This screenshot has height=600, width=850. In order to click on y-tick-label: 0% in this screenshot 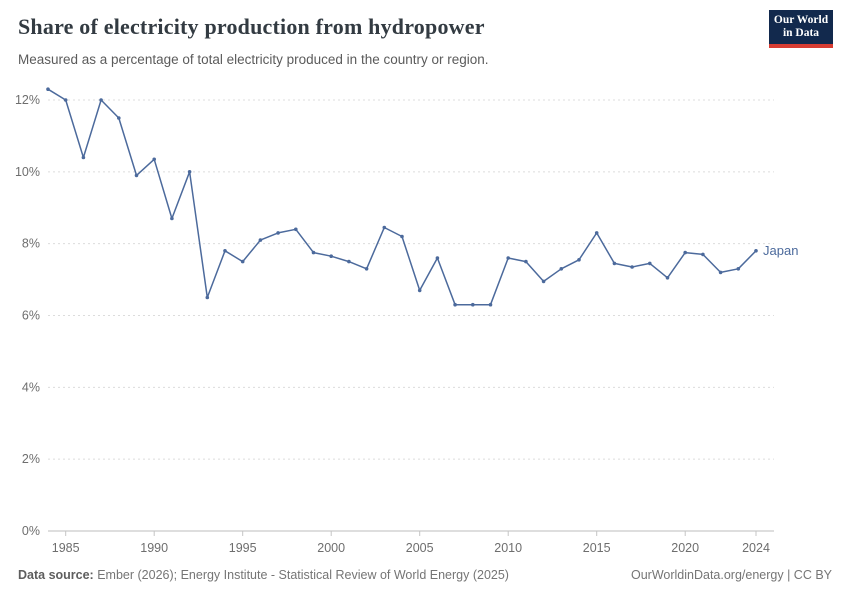, I will do `click(31, 531)`.